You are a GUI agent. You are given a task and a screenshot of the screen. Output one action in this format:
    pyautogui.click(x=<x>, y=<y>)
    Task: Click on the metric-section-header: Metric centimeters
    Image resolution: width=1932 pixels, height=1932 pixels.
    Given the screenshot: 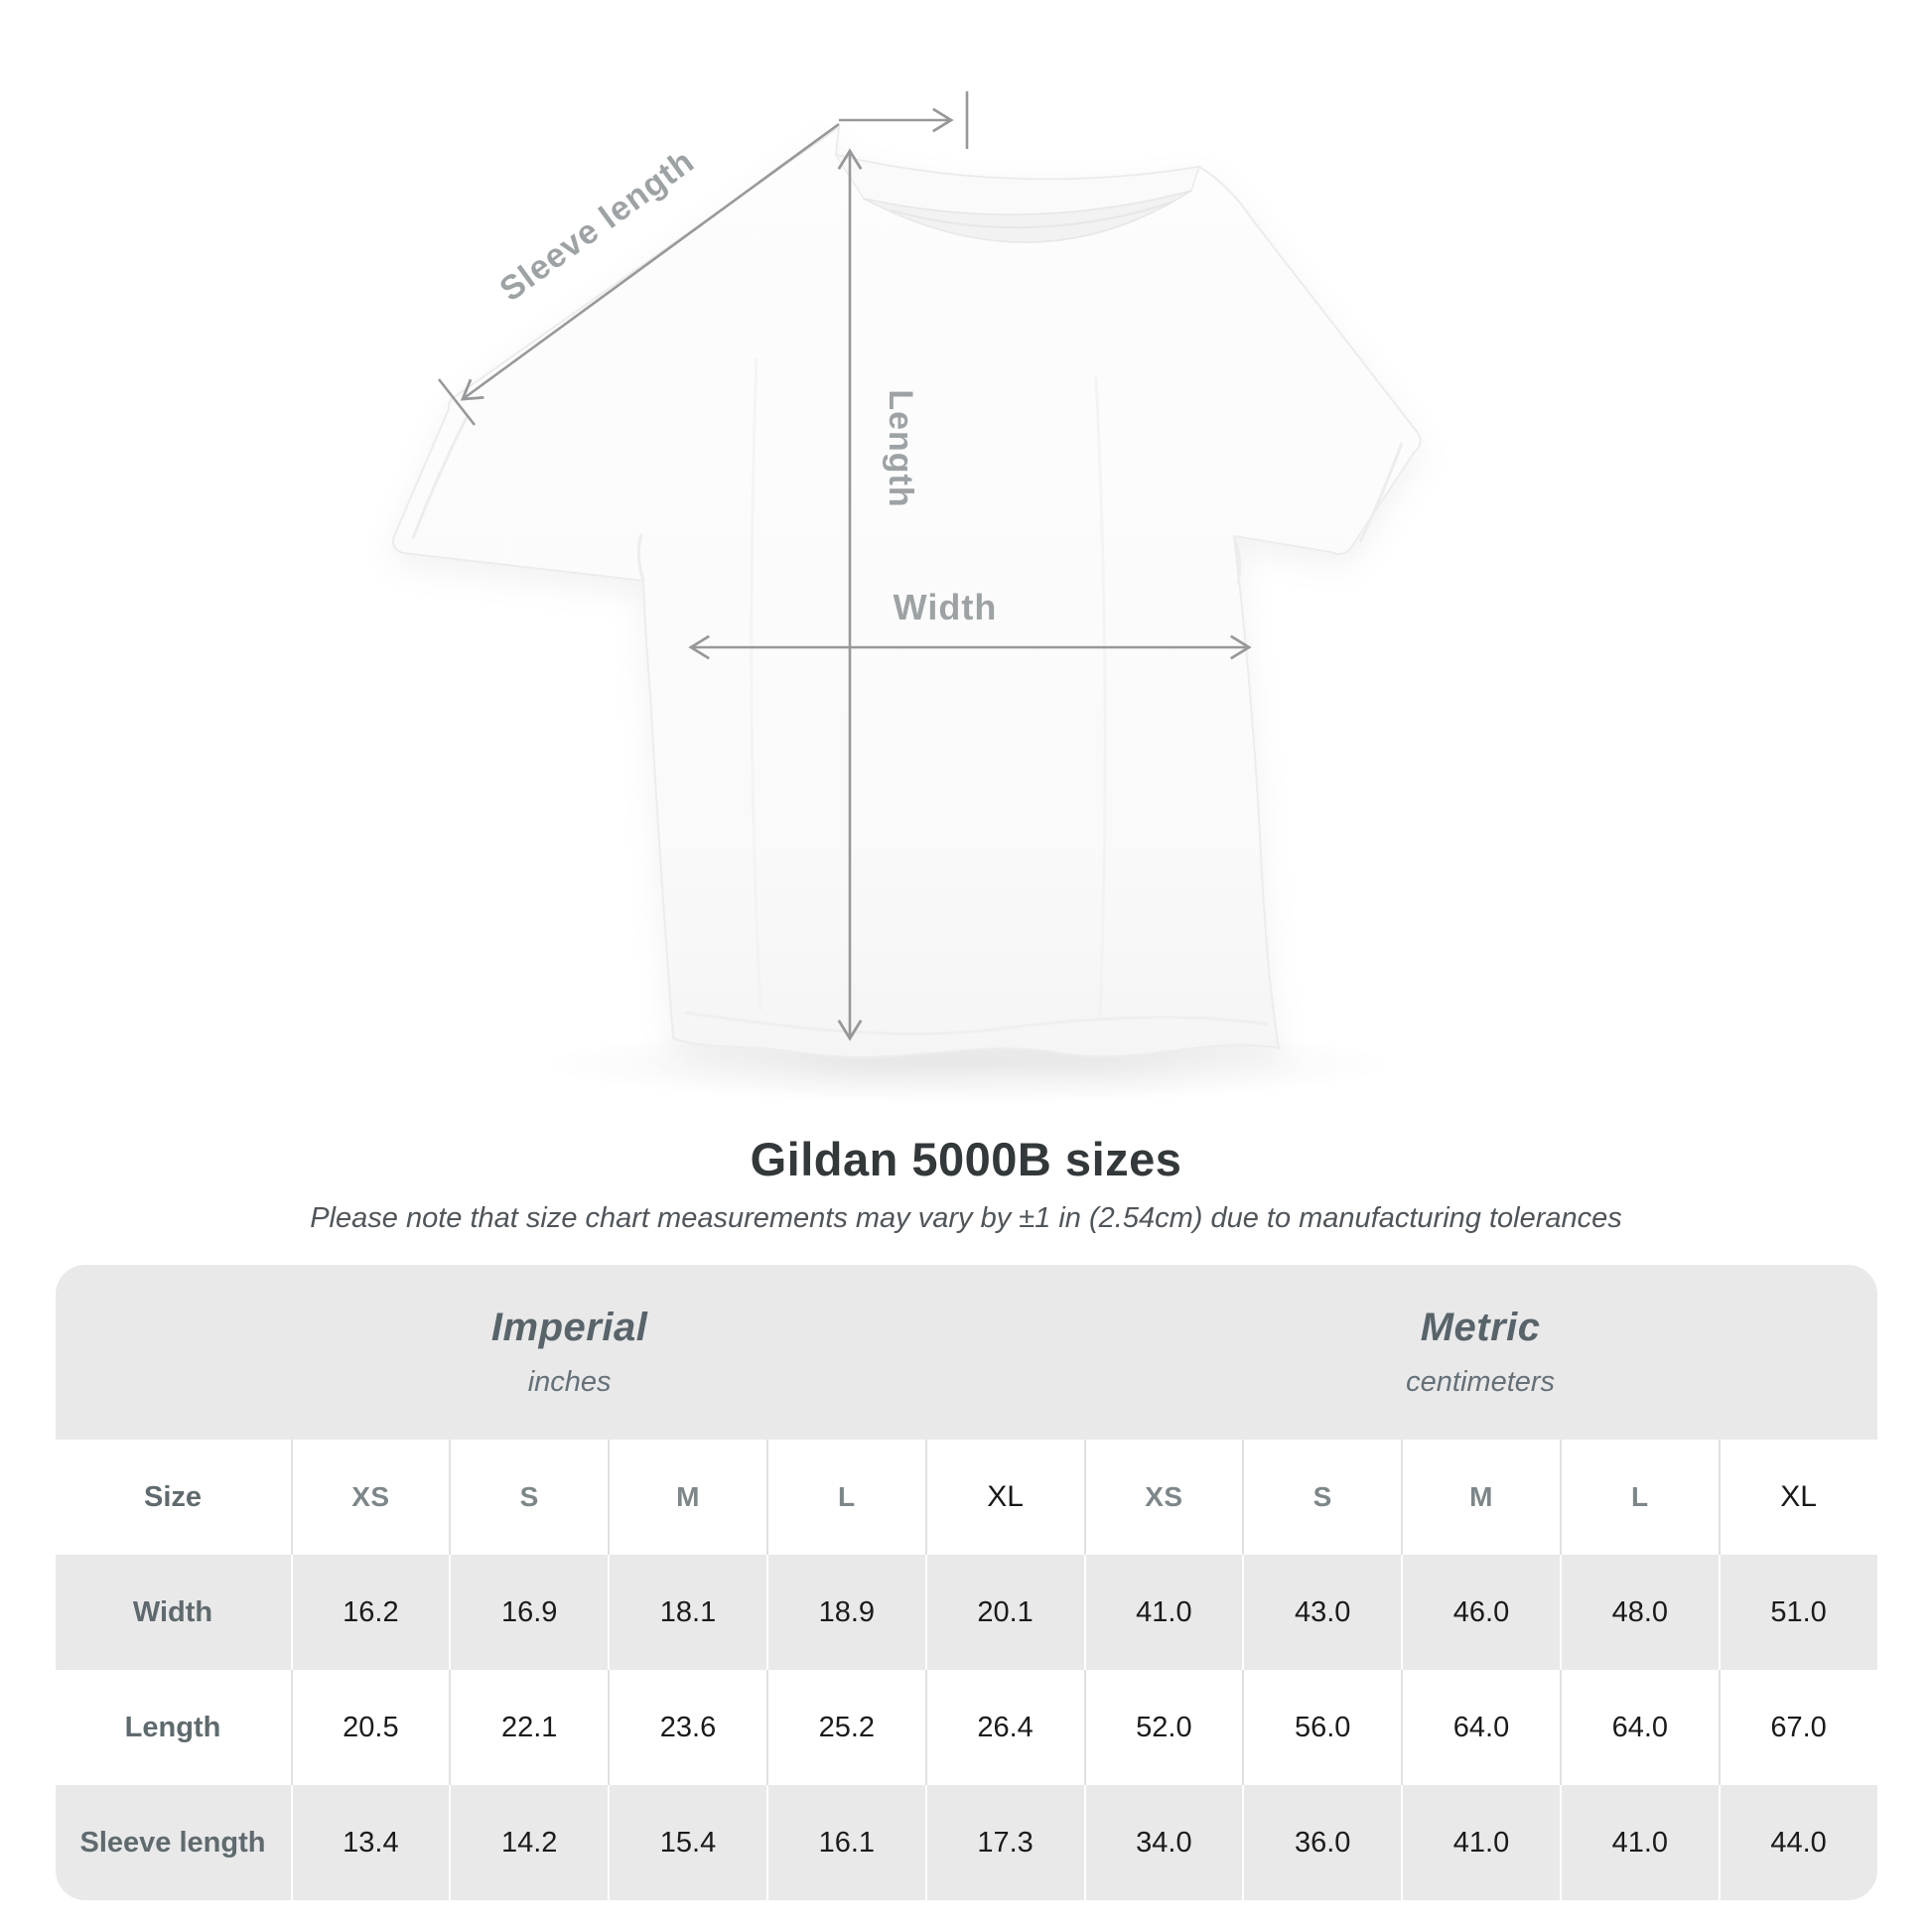 What is the action you would take?
    pyautogui.click(x=1480, y=1353)
    